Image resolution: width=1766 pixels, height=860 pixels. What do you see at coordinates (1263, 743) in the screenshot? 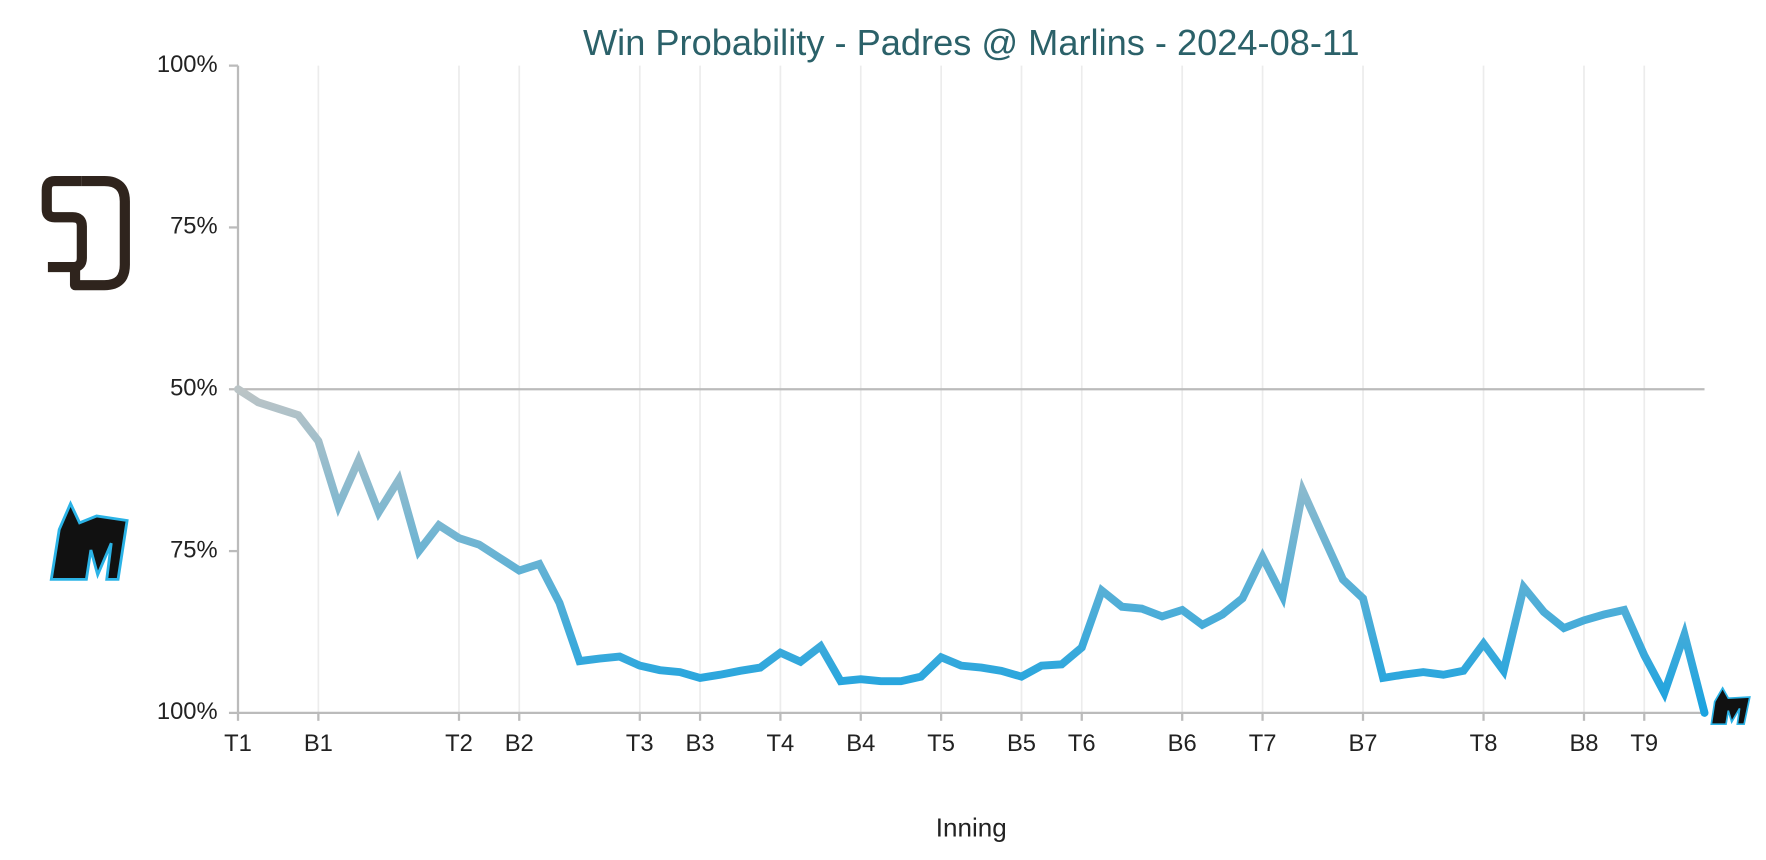
I see `x-tick-label: T7` at bounding box center [1263, 743].